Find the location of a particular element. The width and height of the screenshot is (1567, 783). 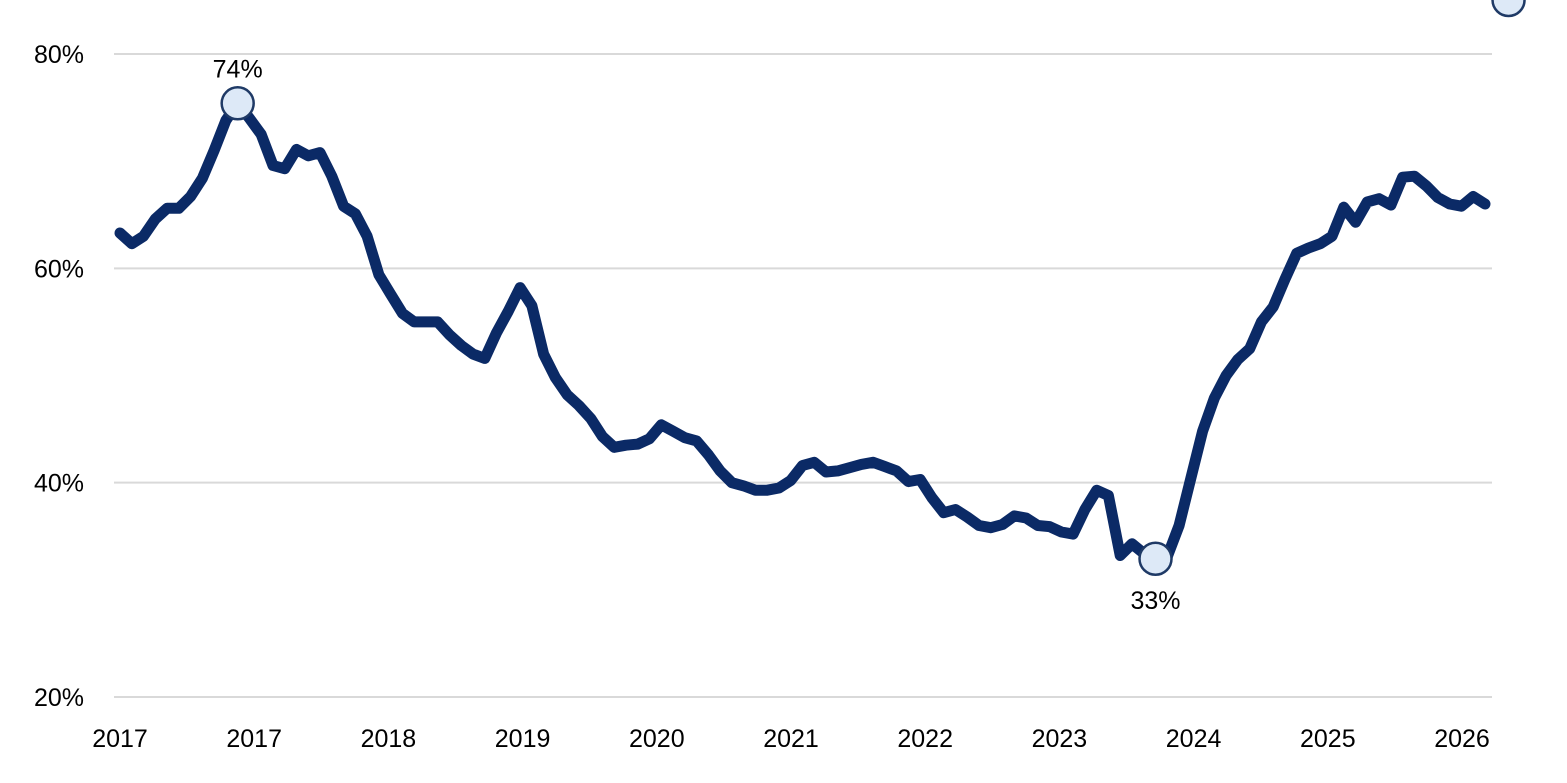

x-tick-label: 2025 is located at coordinates (1328, 739).